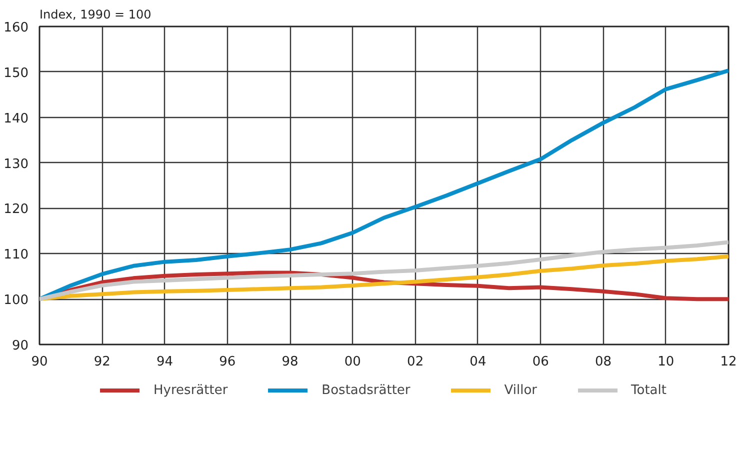  I want to click on chart-subtitle: Index, 1990 = 100, so click(96, 15).